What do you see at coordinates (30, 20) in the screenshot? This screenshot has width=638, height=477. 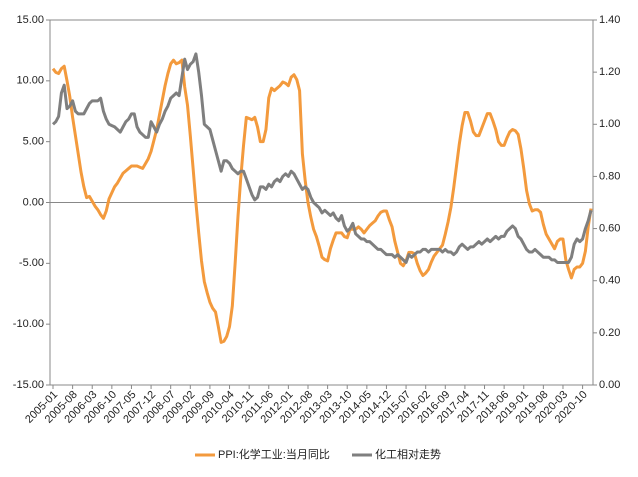 I see `y-tick-label: 15.00` at bounding box center [30, 20].